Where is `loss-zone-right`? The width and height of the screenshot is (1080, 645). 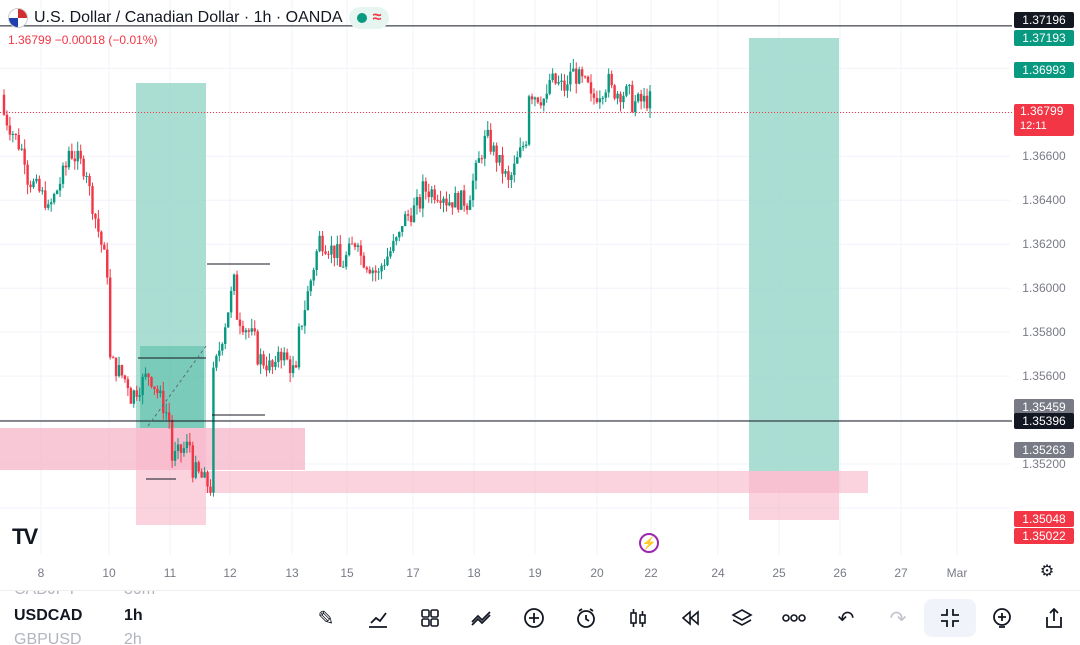
loss-zone-right is located at coordinates (794, 495).